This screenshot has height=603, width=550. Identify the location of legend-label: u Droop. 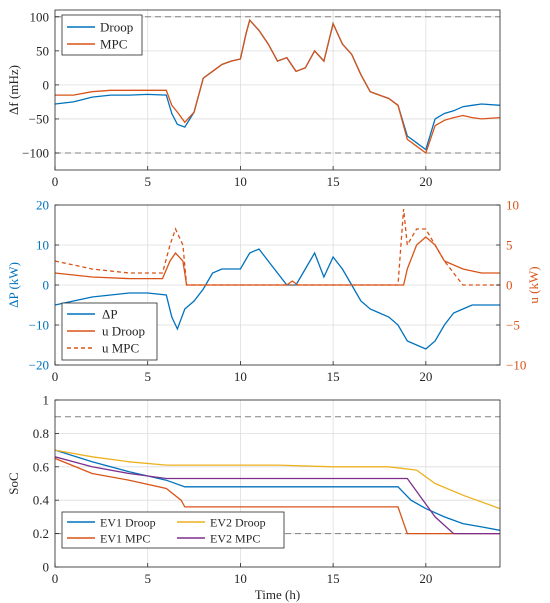
(123, 331).